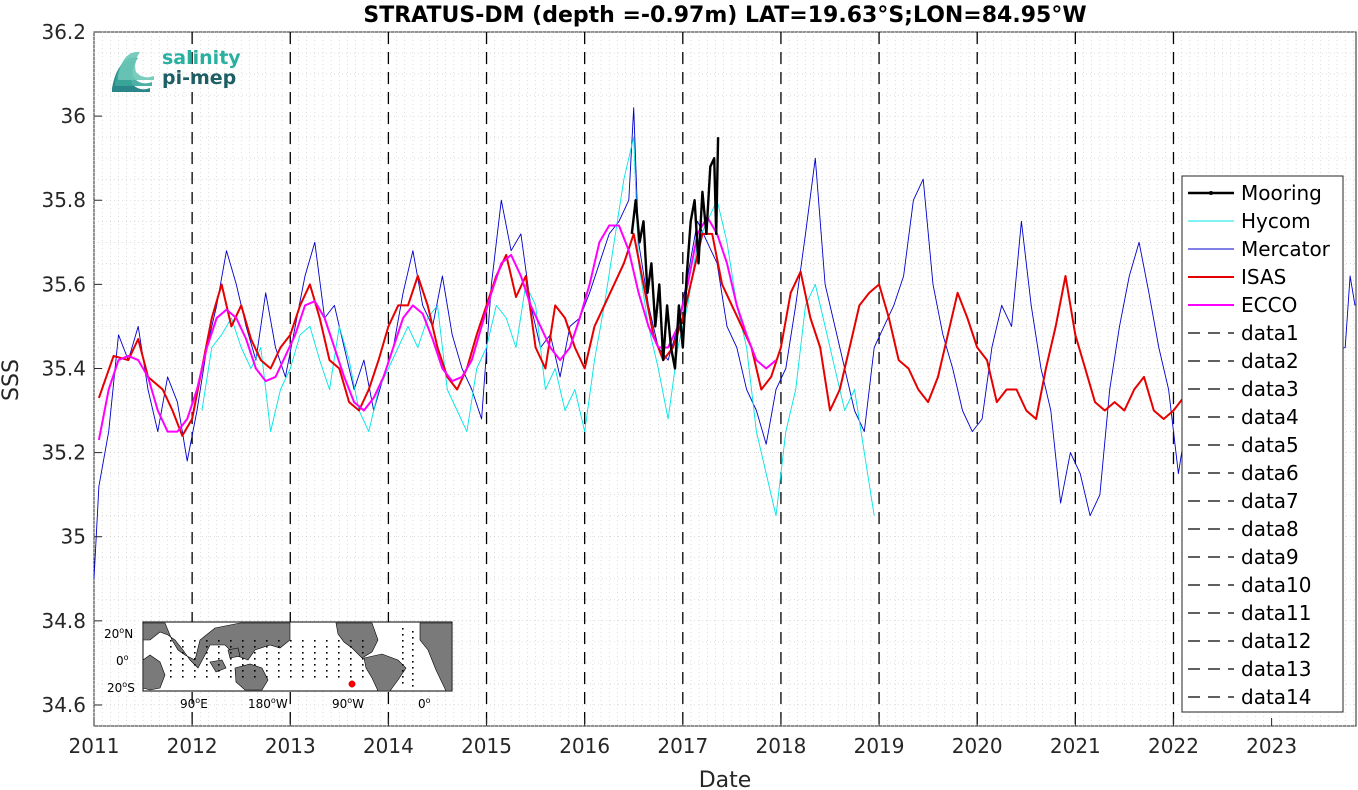  What do you see at coordinates (879, 746) in the screenshot?
I see `x-tick-label: 2019` at bounding box center [879, 746].